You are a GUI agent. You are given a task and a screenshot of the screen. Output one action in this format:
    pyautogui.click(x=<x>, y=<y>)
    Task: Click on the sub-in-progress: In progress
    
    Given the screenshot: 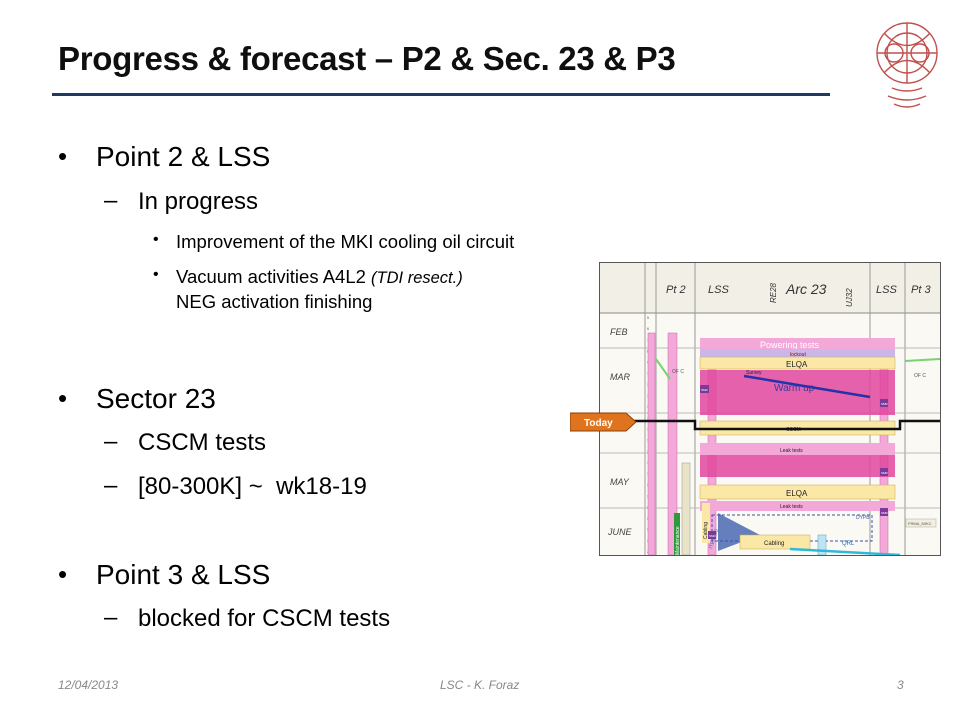 What is the action you would take?
    pyautogui.click(x=198, y=201)
    